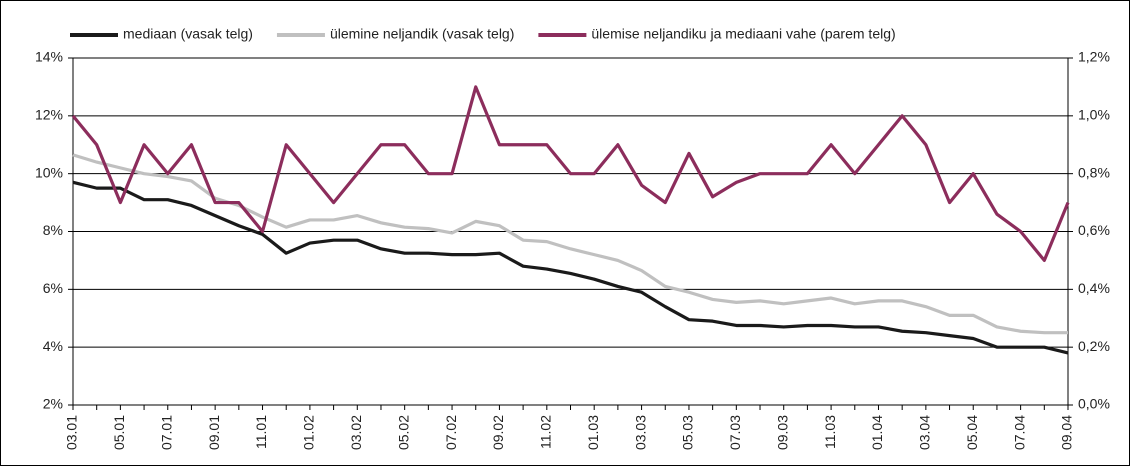 Image resolution: width=1130 pixels, height=466 pixels. Describe the element at coordinates (356, 432) in the screenshot. I see `x-tick-label: 03.02` at that location.